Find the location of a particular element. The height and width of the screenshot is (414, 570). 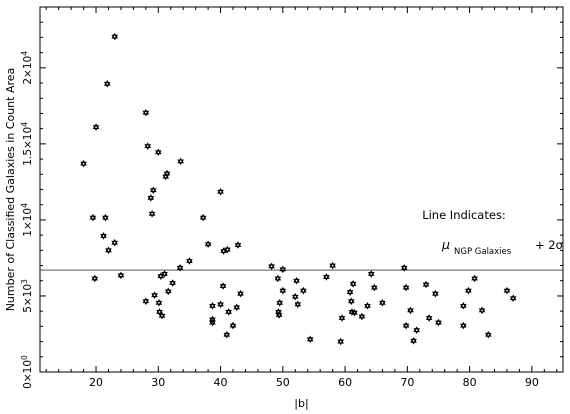

annotation-mu: μ is located at coordinates (445, 244).